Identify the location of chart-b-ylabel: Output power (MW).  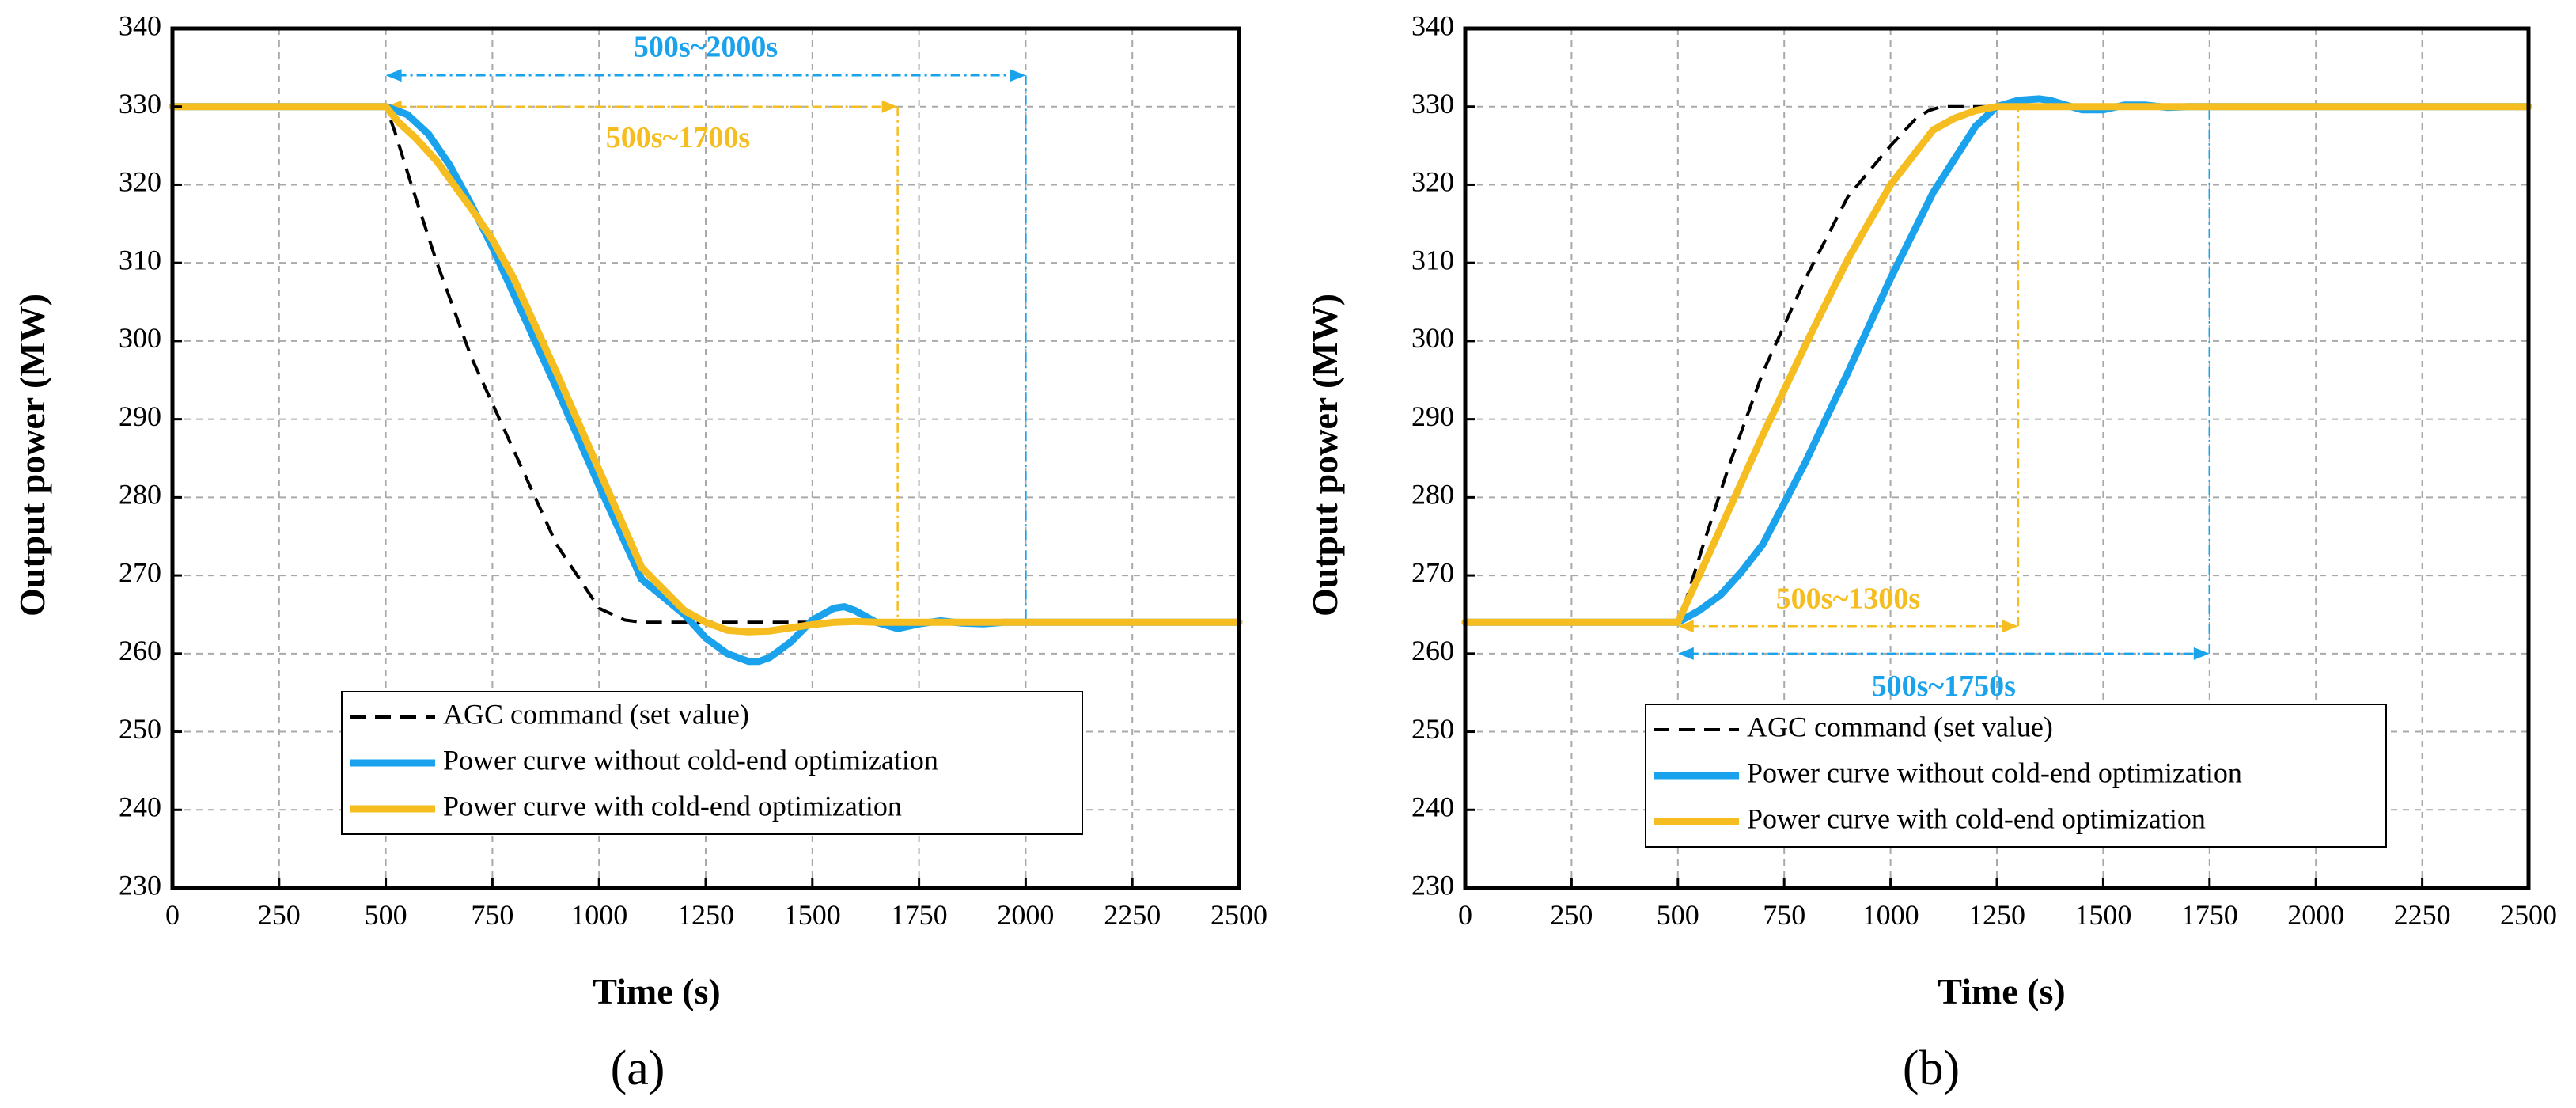
(1325, 456).